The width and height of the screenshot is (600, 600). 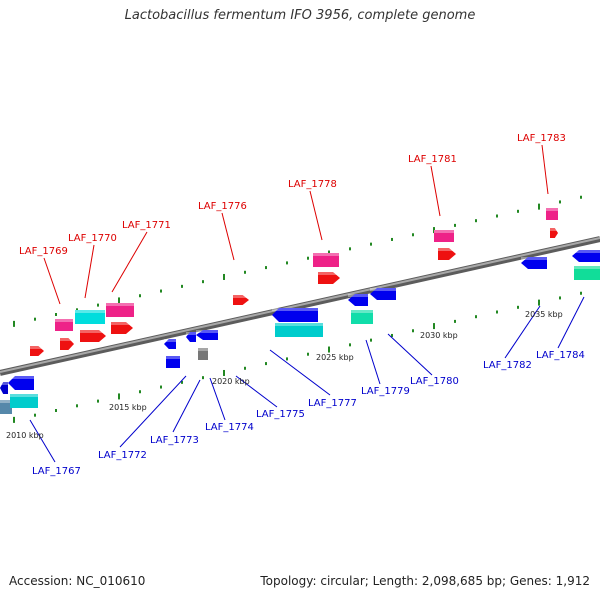 What do you see at coordinates (222, 206) in the screenshot?
I see `gene-label-LAF_1776: LAF_1776` at bounding box center [222, 206].